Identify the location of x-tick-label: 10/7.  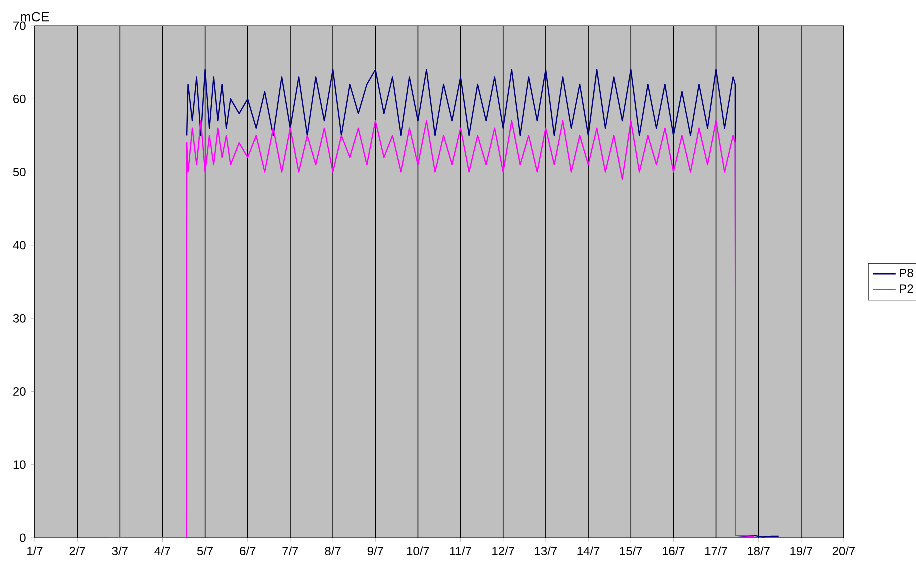
(418, 551).